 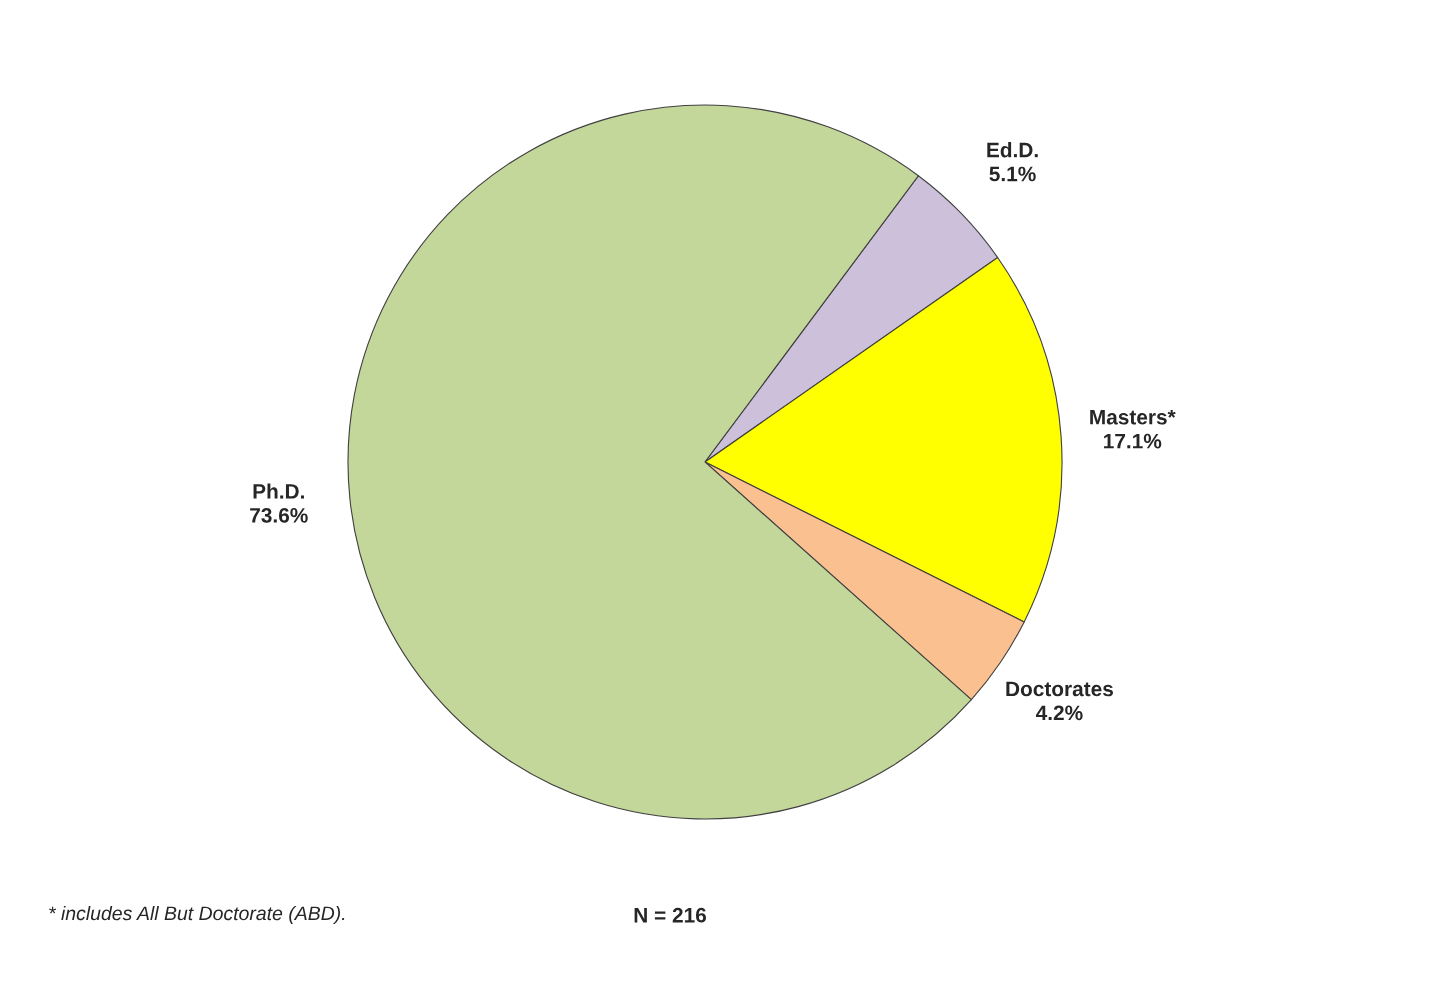 What do you see at coordinates (1012, 150) in the screenshot?
I see `slice-label: Ed.D.` at bounding box center [1012, 150].